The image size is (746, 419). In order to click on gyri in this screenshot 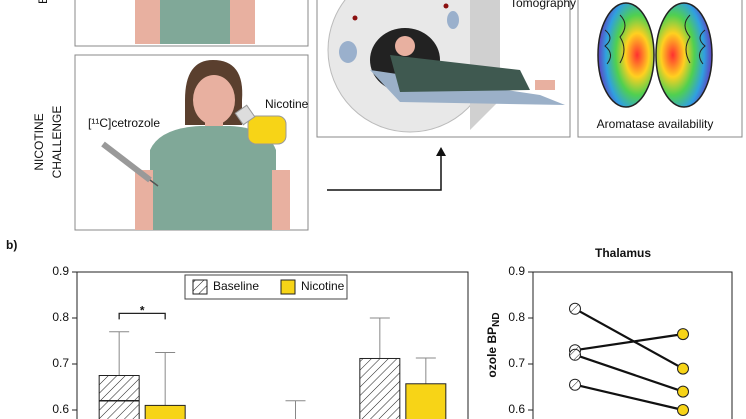, I will do `click(655, 39)`.